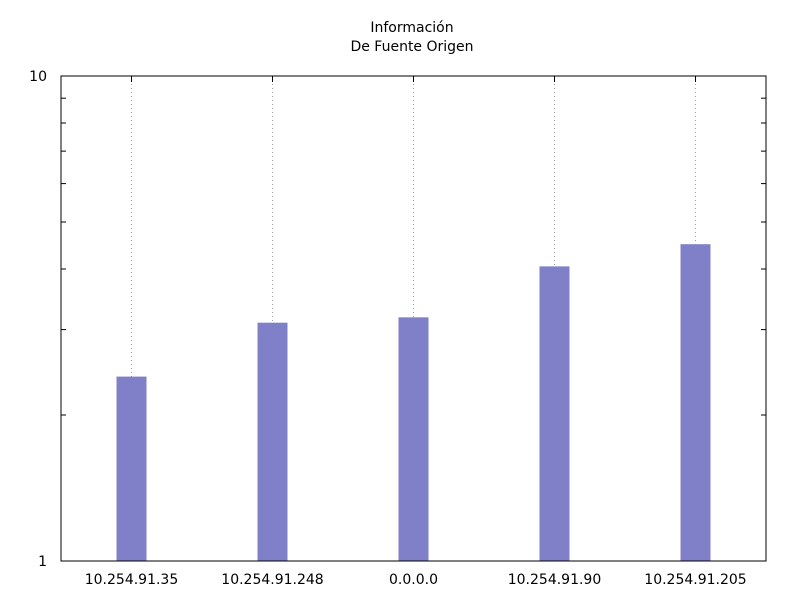 Image resolution: width=800 pixels, height=600 pixels. I want to click on chart-subtitle: De Fuente Origen, so click(411, 47).